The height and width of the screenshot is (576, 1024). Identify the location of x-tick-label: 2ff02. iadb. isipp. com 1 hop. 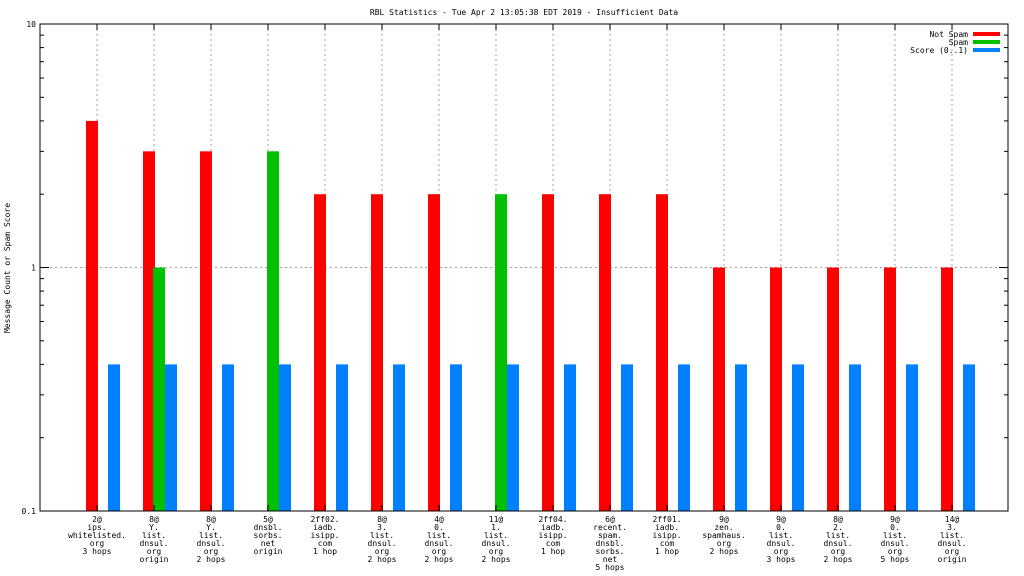
(325, 535).